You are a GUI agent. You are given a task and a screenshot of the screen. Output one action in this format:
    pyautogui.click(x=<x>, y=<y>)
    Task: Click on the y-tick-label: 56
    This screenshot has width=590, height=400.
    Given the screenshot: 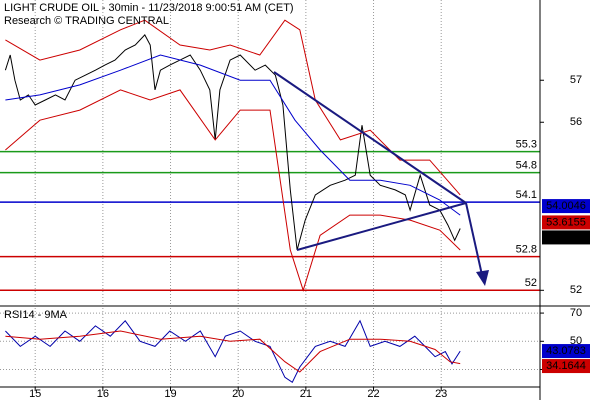 What is the action you would take?
    pyautogui.click(x=576, y=122)
    